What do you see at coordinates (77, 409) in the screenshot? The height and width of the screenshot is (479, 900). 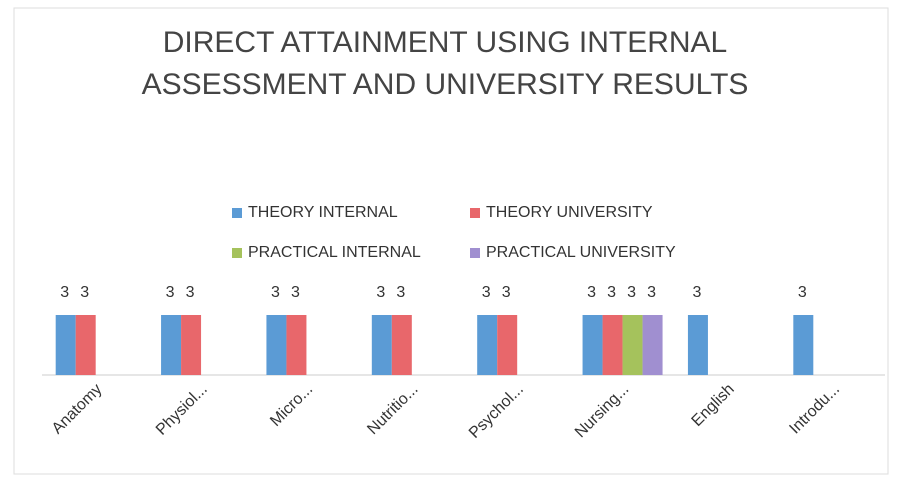 I see `x-tick-label: Anatomy` at bounding box center [77, 409].